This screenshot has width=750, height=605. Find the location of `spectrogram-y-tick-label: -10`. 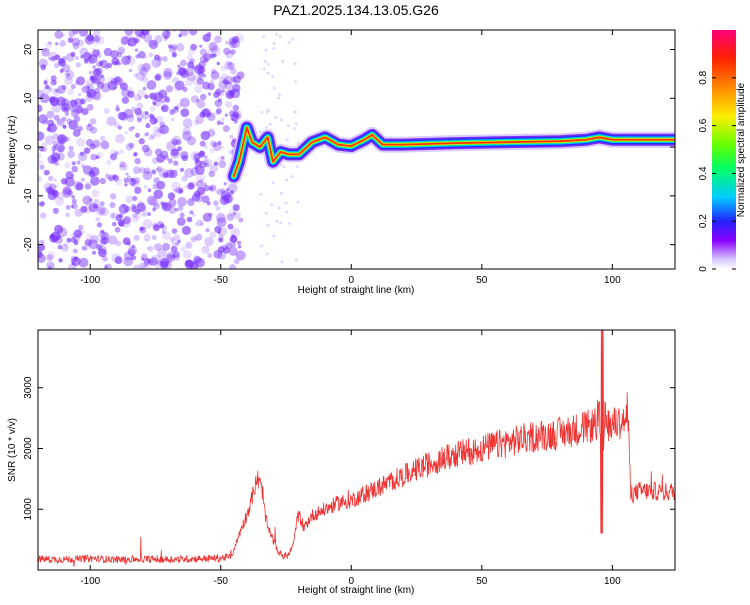

spectrogram-y-tick-label: -10 is located at coordinates (28, 195).